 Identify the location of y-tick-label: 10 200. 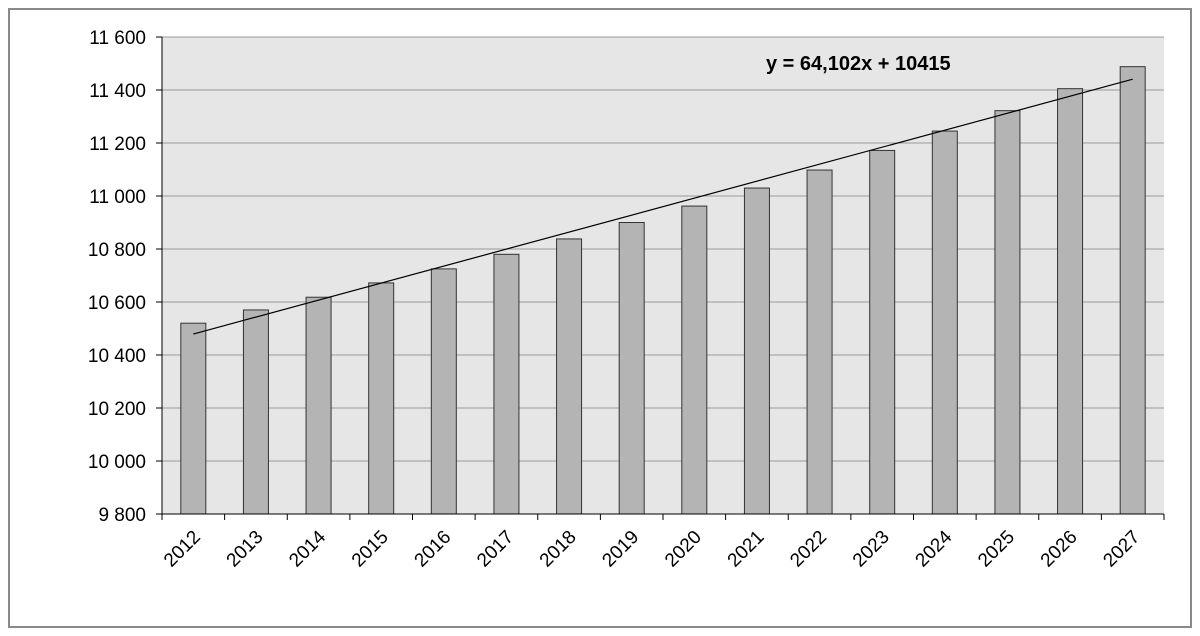
(117, 409).